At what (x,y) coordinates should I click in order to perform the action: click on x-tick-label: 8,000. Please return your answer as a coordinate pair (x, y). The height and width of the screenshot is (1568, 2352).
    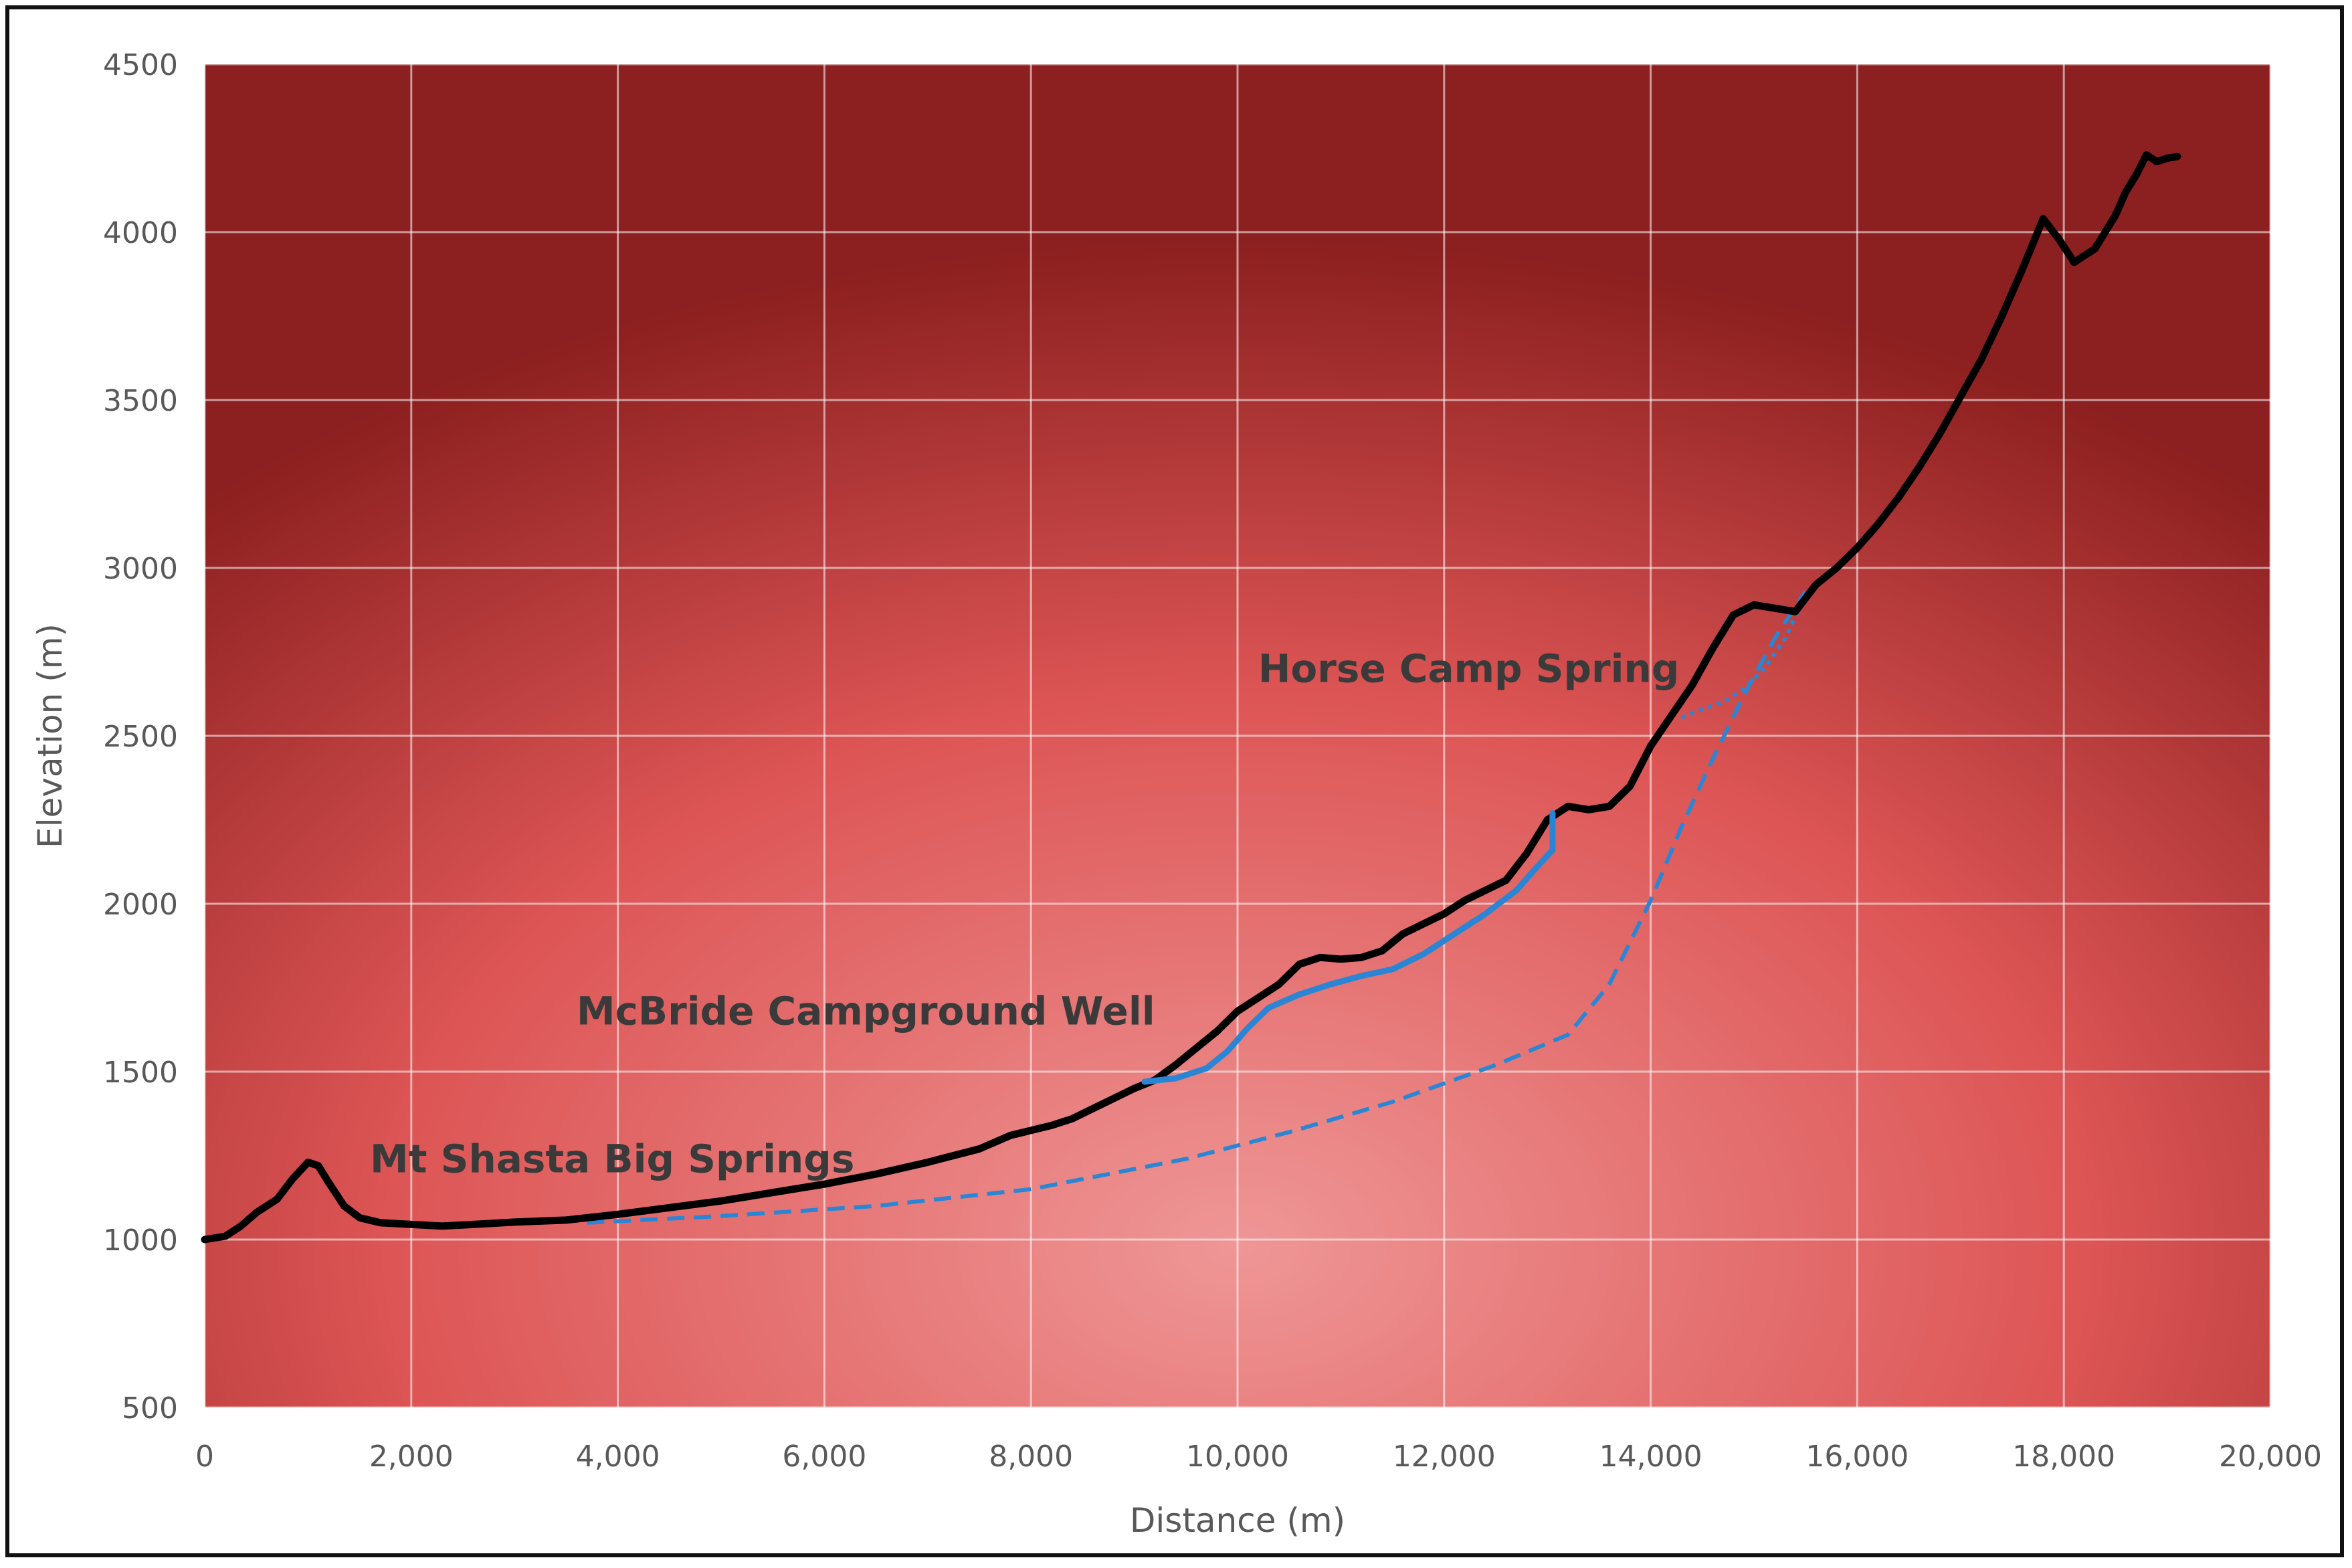
    Looking at the image, I should click on (1031, 1457).